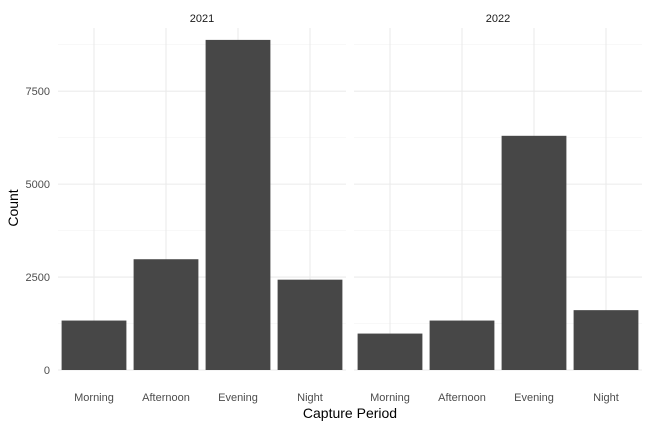  What do you see at coordinates (390, 351) in the screenshot?
I see `bar-2022-morning` at bounding box center [390, 351].